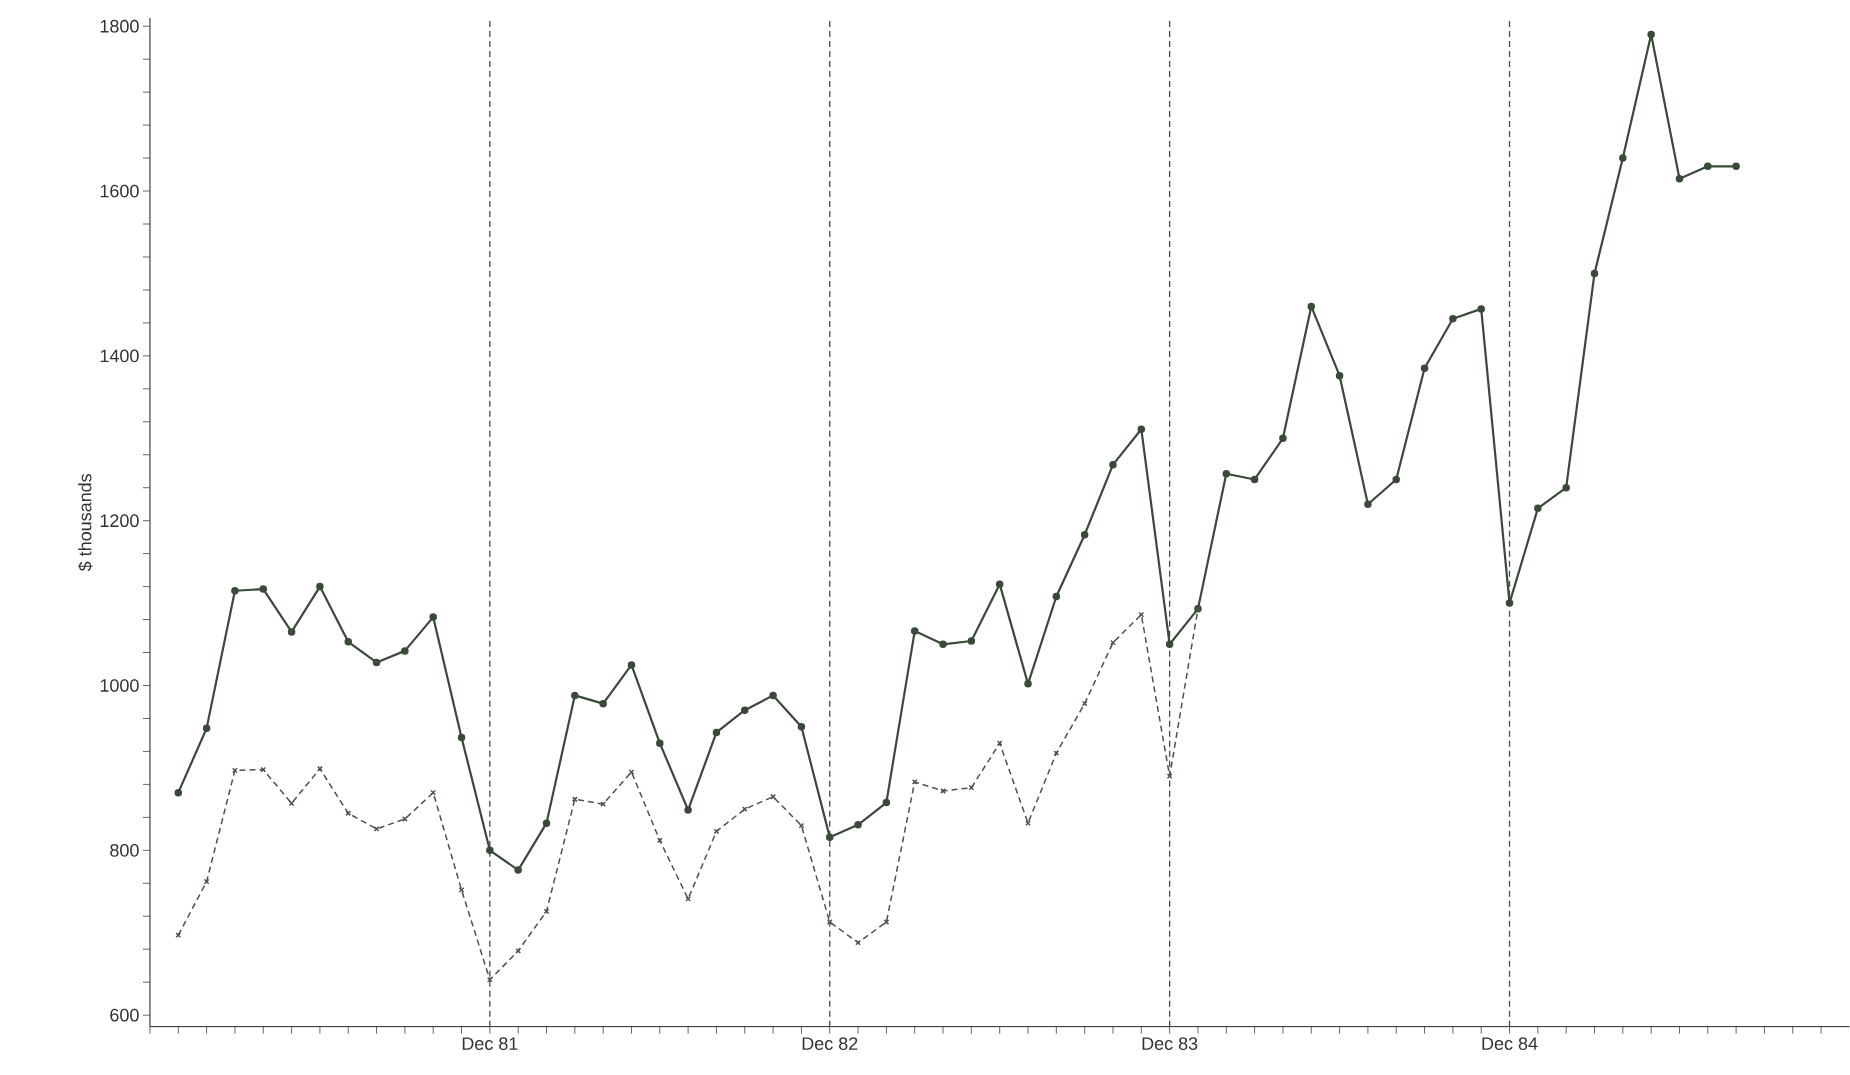  What do you see at coordinates (1170, 1044) in the screenshot?
I see `x-tick-label: Dec 83` at bounding box center [1170, 1044].